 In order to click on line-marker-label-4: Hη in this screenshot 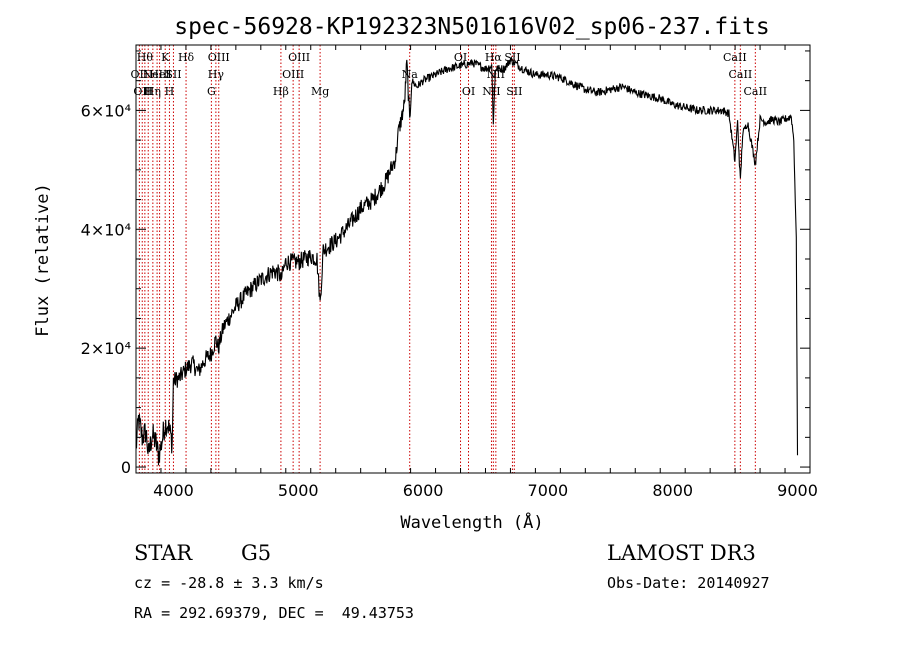, I will do `click(153, 91)`.